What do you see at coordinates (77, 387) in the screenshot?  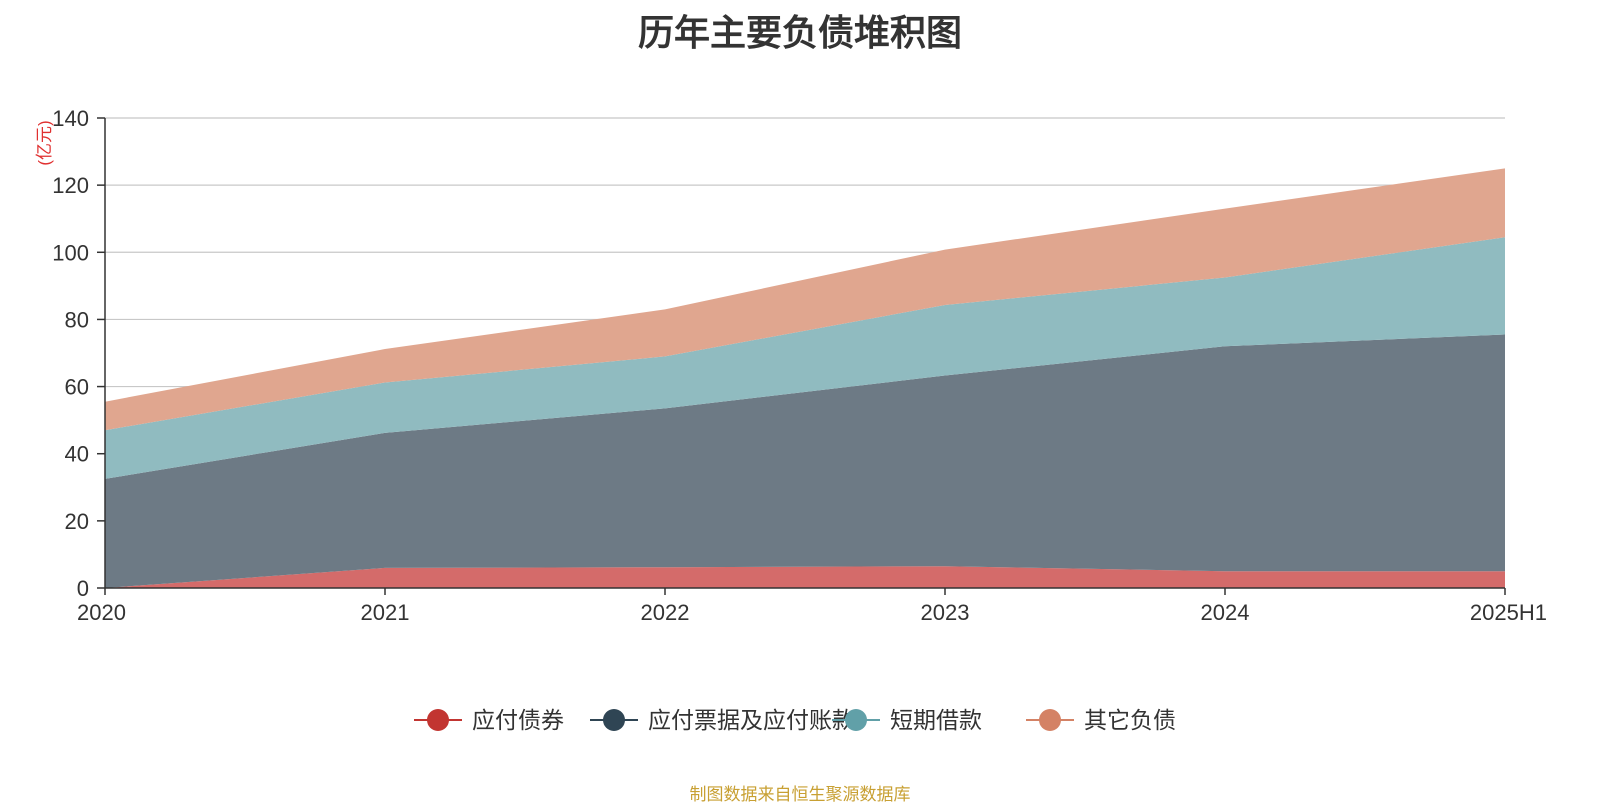 I see `y-tick-label: 60` at bounding box center [77, 387].